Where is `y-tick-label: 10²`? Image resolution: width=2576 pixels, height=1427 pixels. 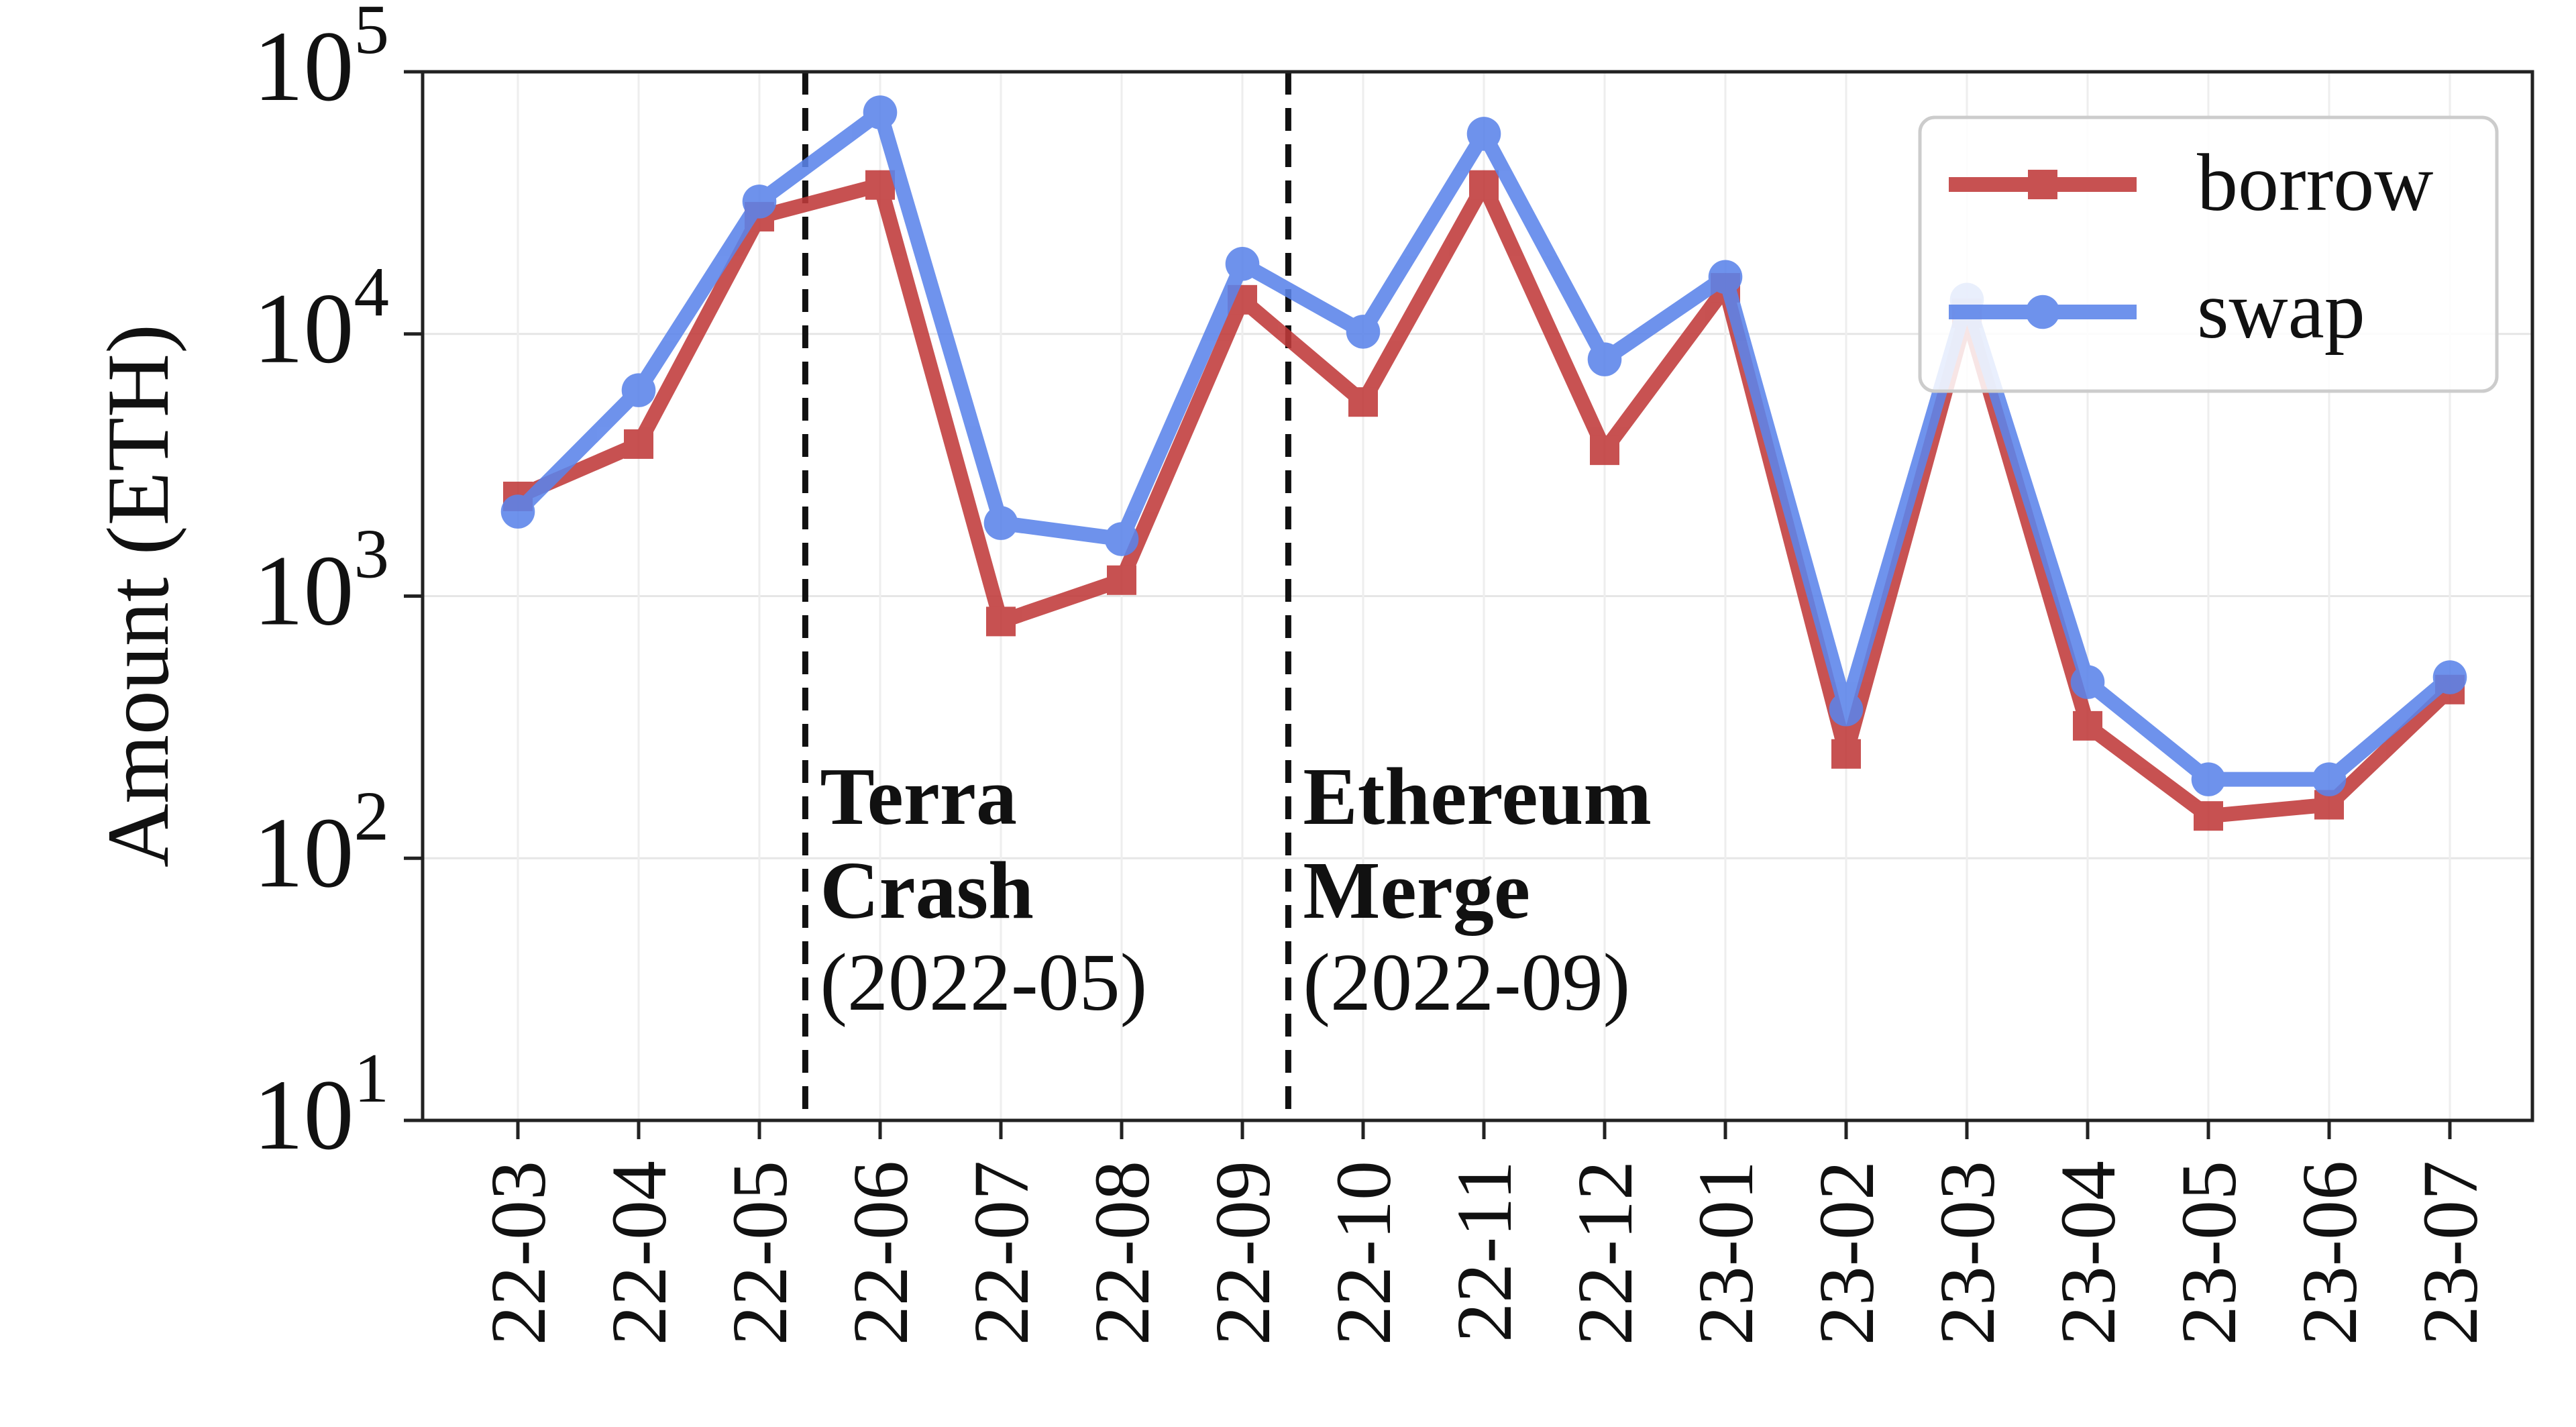 y-tick-label: 10² is located at coordinates (322, 842).